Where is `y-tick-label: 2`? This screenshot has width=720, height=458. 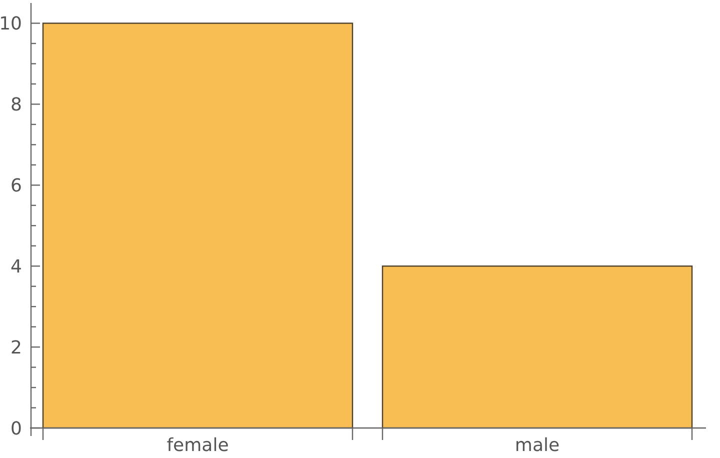 y-tick-label: 2 is located at coordinates (16, 348).